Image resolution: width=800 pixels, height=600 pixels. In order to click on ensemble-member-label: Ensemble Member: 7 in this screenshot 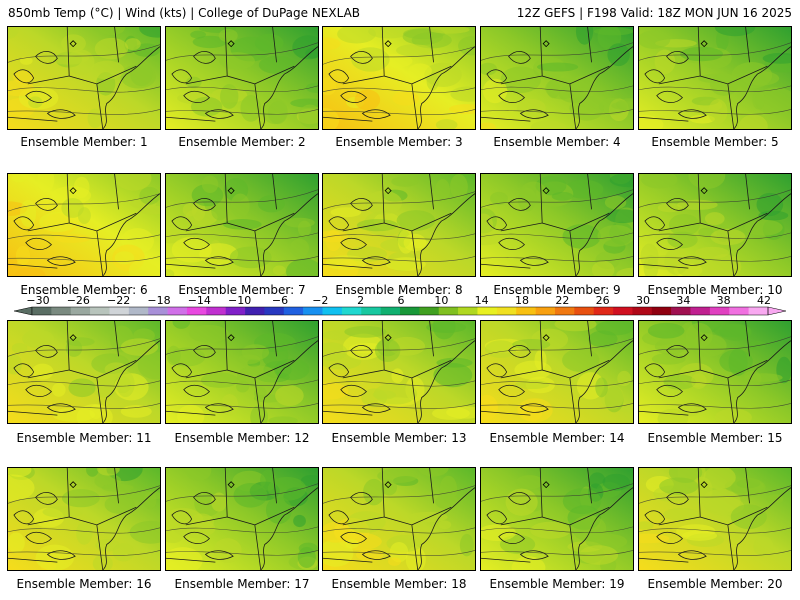, I will do `click(242, 290)`.